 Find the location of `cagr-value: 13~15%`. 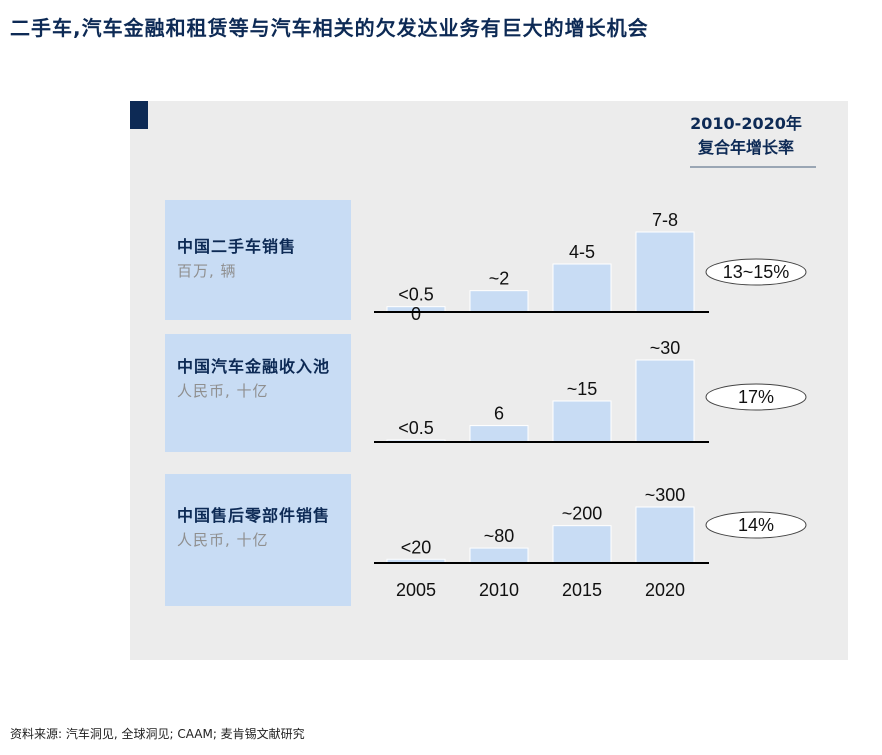

cagr-value: 13~15% is located at coordinates (756, 272).